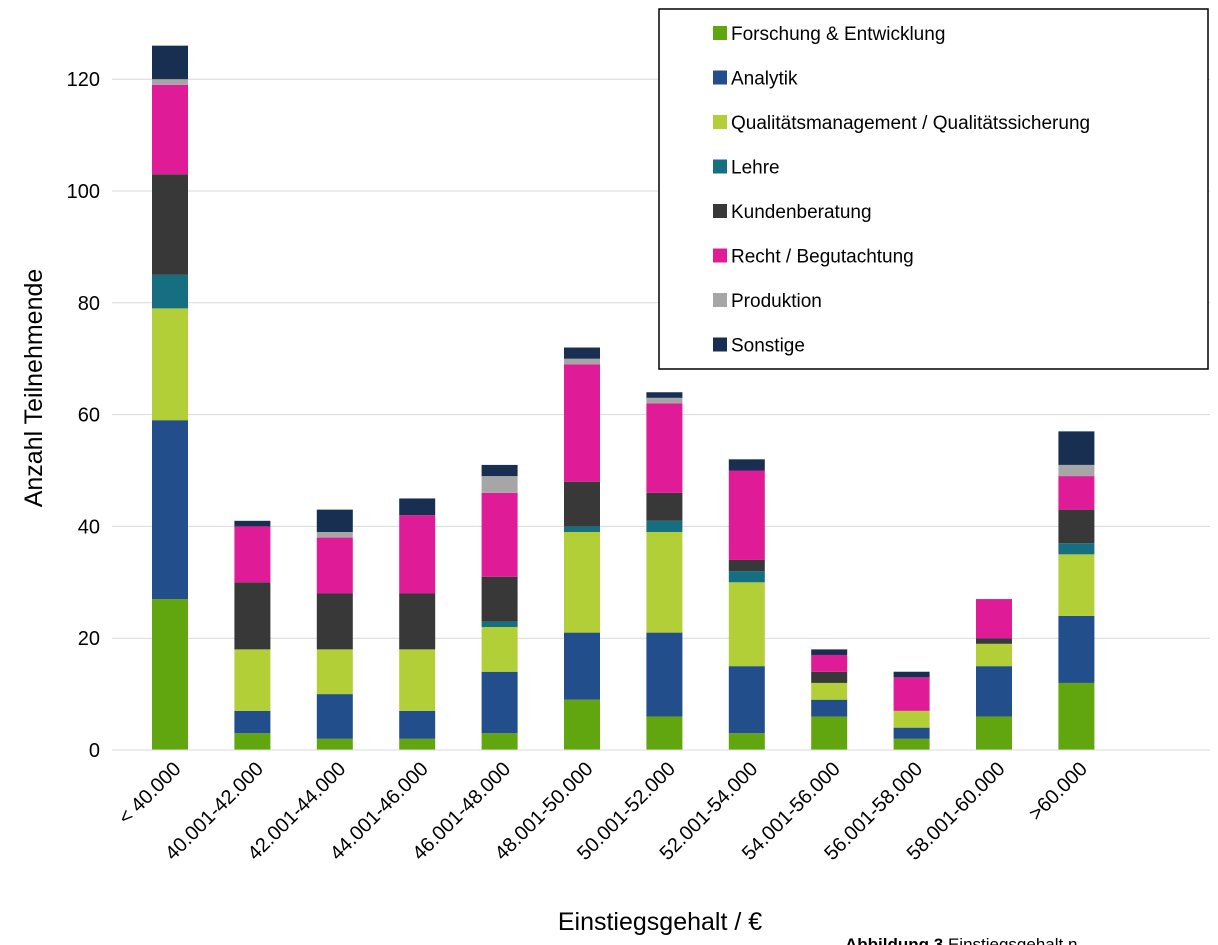 The height and width of the screenshot is (945, 1218). I want to click on x-tick-label: < 40.000, so click(150, 793).